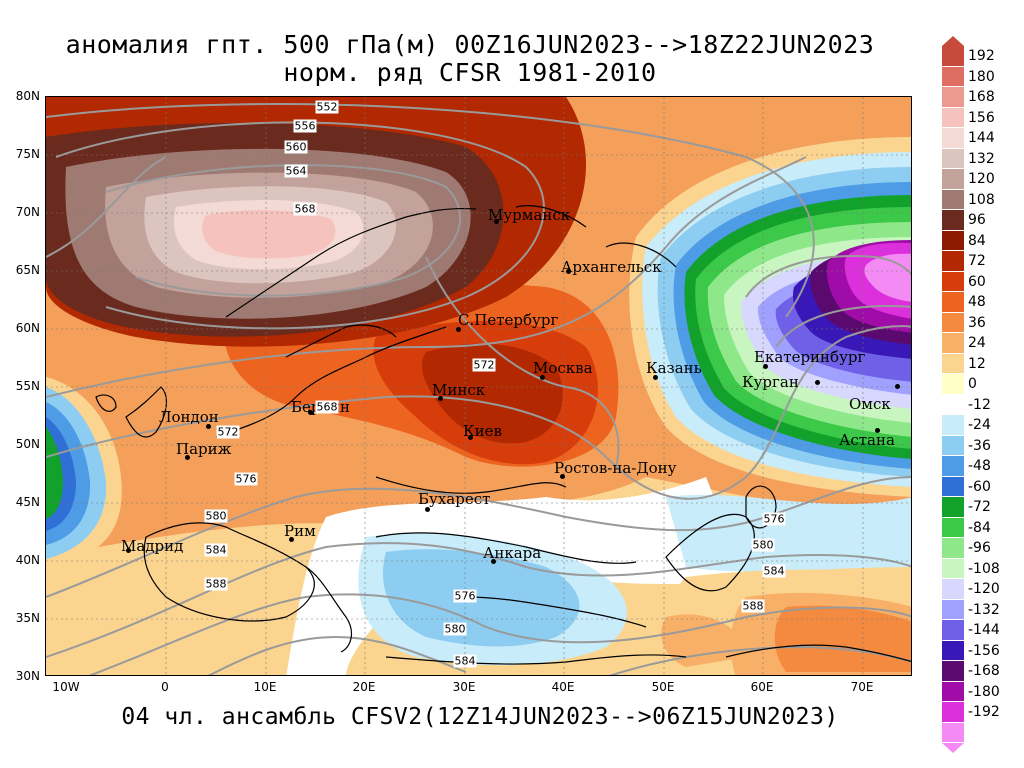 Image resolution: width=1024 pixels, height=768 pixels. Describe the element at coordinates (977, 302) in the screenshot. I see `colorbar-tick-label: 48` at that location.